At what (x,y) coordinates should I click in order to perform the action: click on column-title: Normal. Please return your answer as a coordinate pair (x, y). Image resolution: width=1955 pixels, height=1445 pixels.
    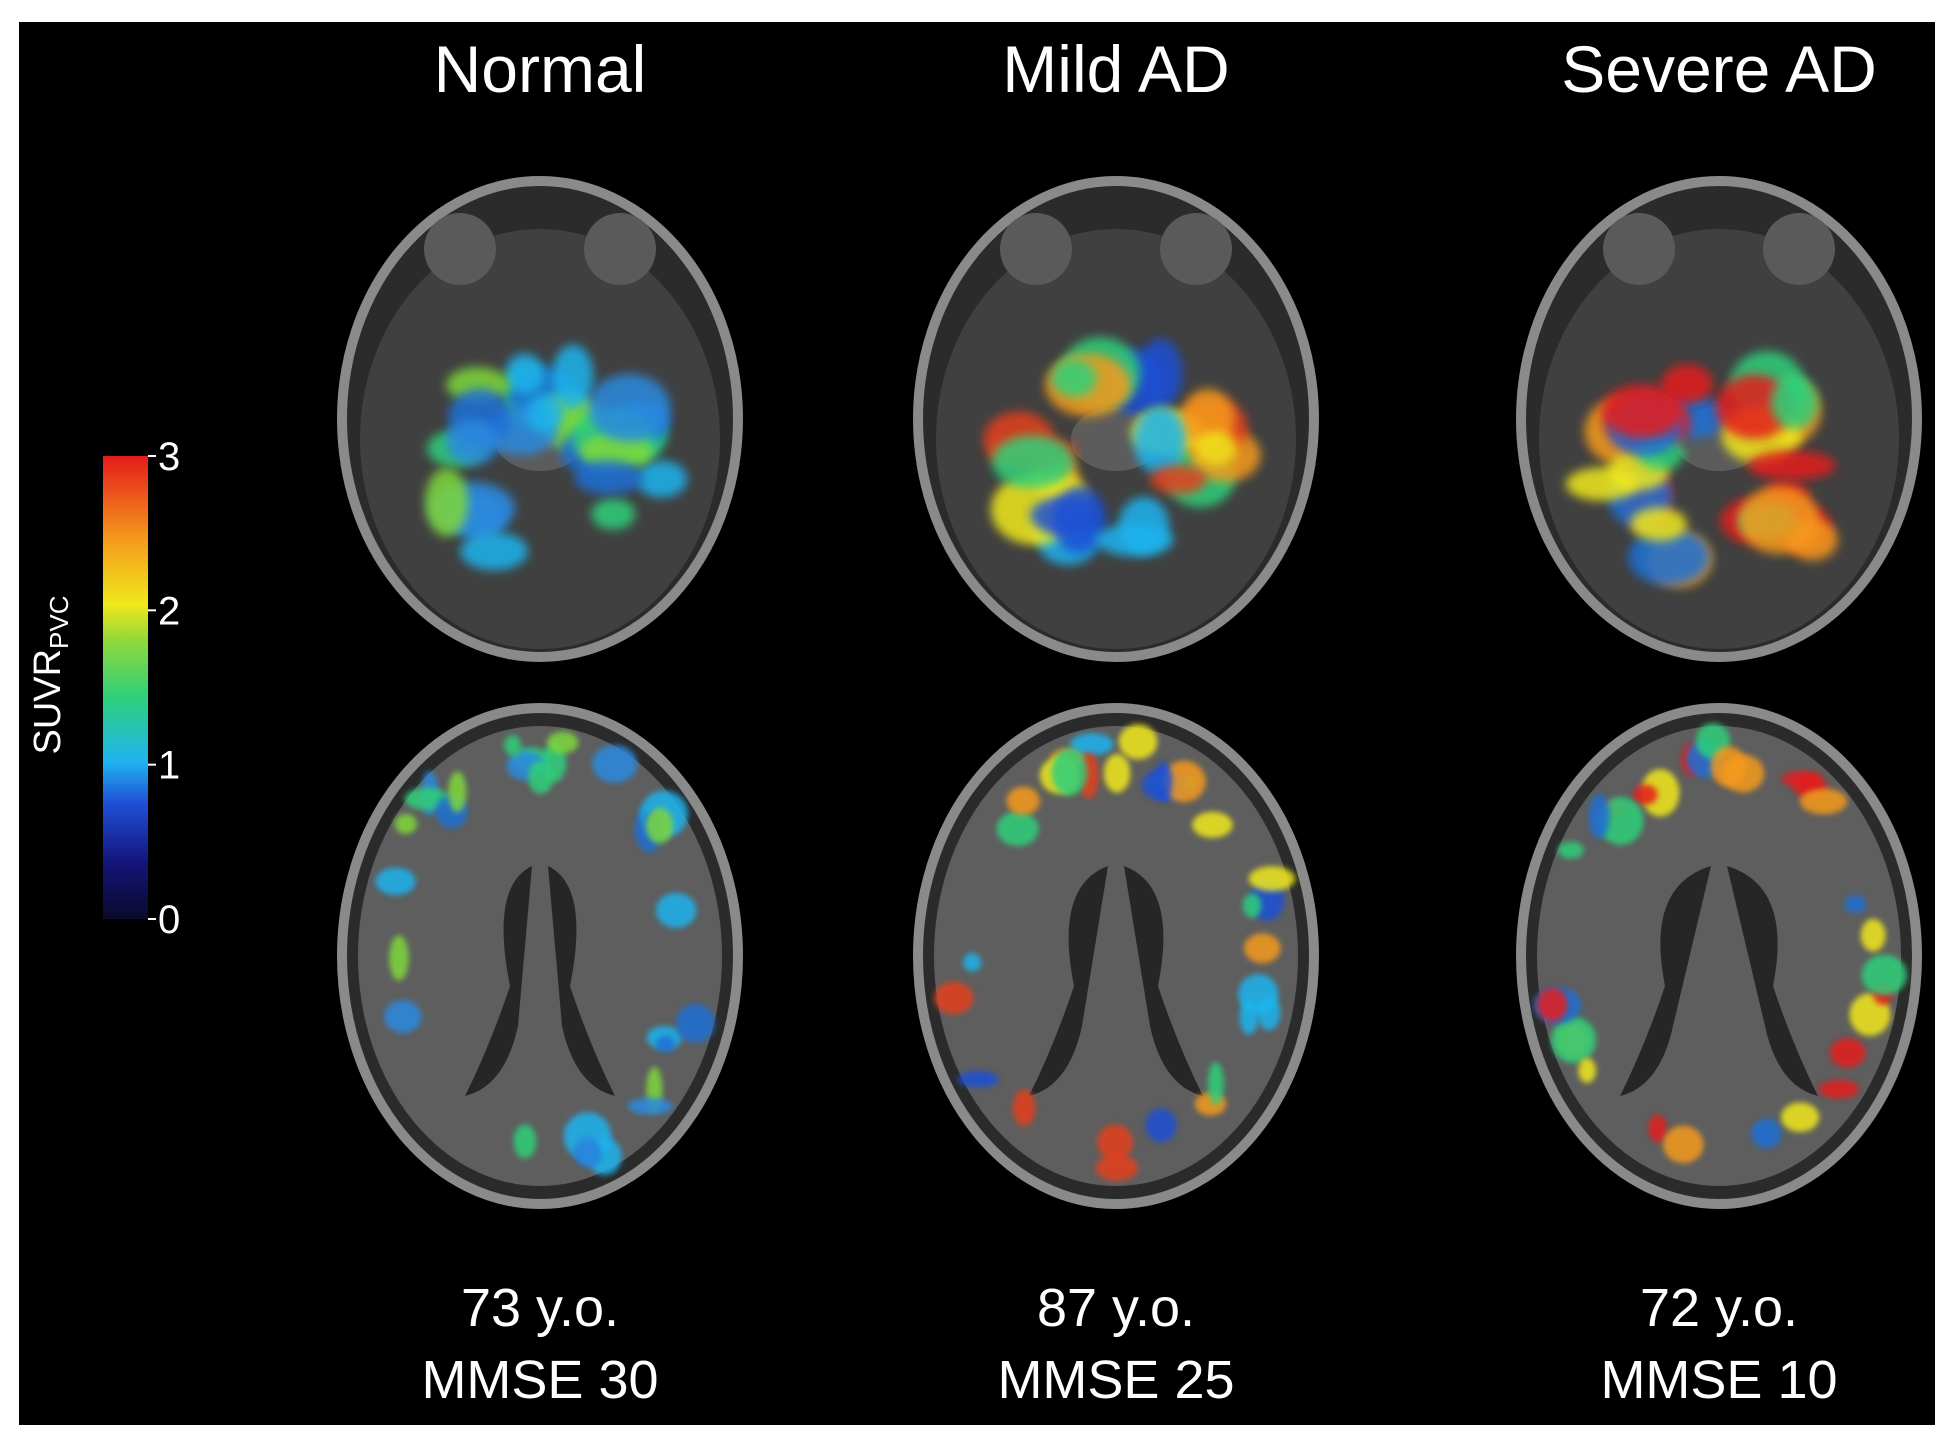
    Looking at the image, I should click on (540, 69).